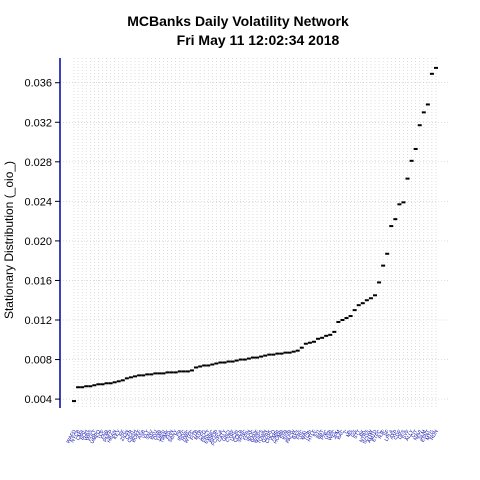  I want to click on x-tick-label: TCBI, so click(308, 435).